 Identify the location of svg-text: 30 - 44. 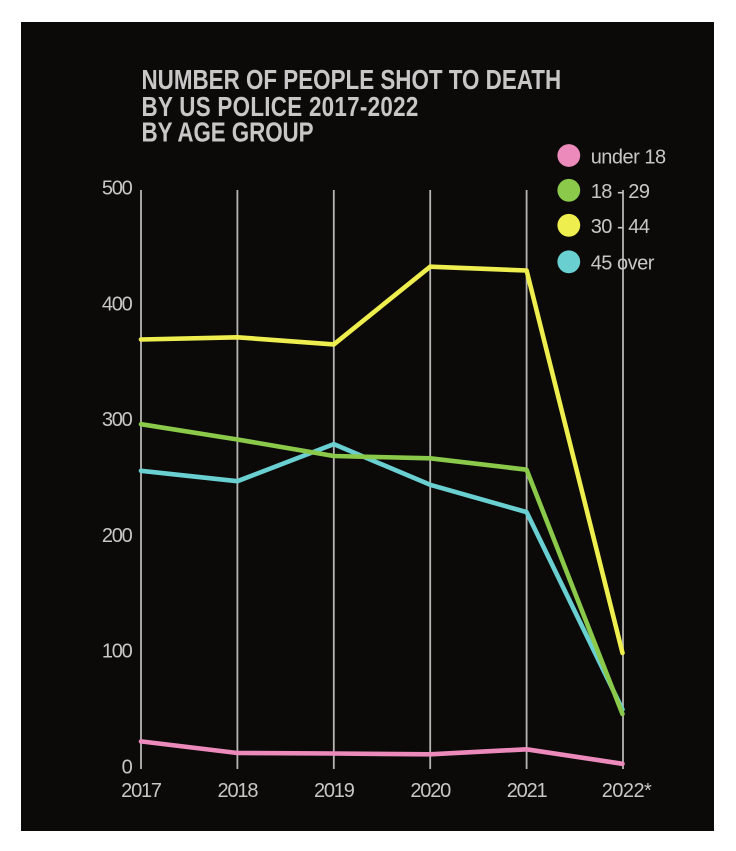
(620, 227).